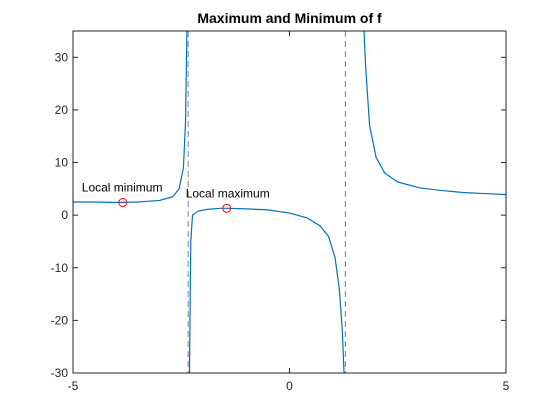 The image size is (560, 420). Describe the element at coordinates (506, 386) in the screenshot. I see `x-tick-label: 5` at that location.